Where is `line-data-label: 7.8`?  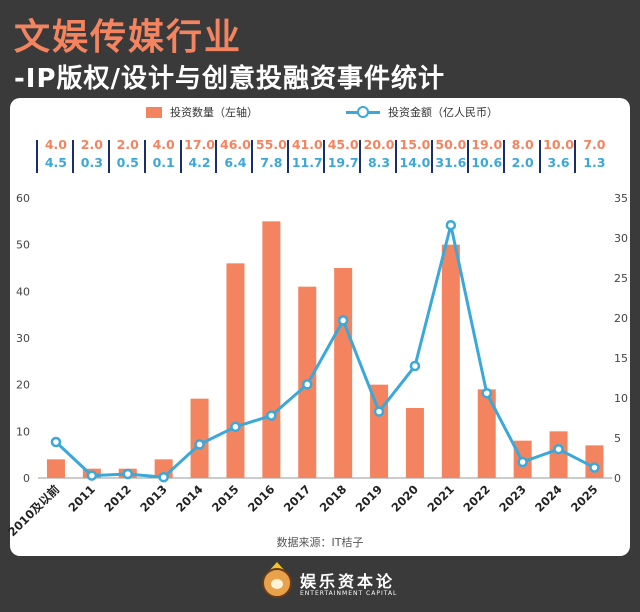
line-data-label: 7.8 is located at coordinates (271, 162).